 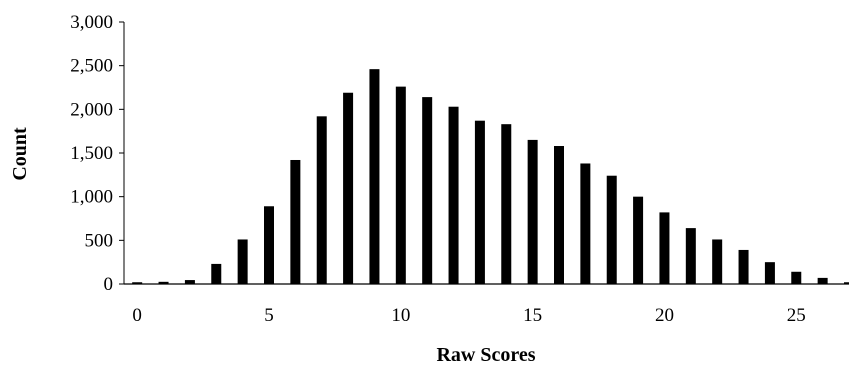 What do you see at coordinates (91, 197) in the screenshot?
I see `y-tick-label: 1,000` at bounding box center [91, 197].